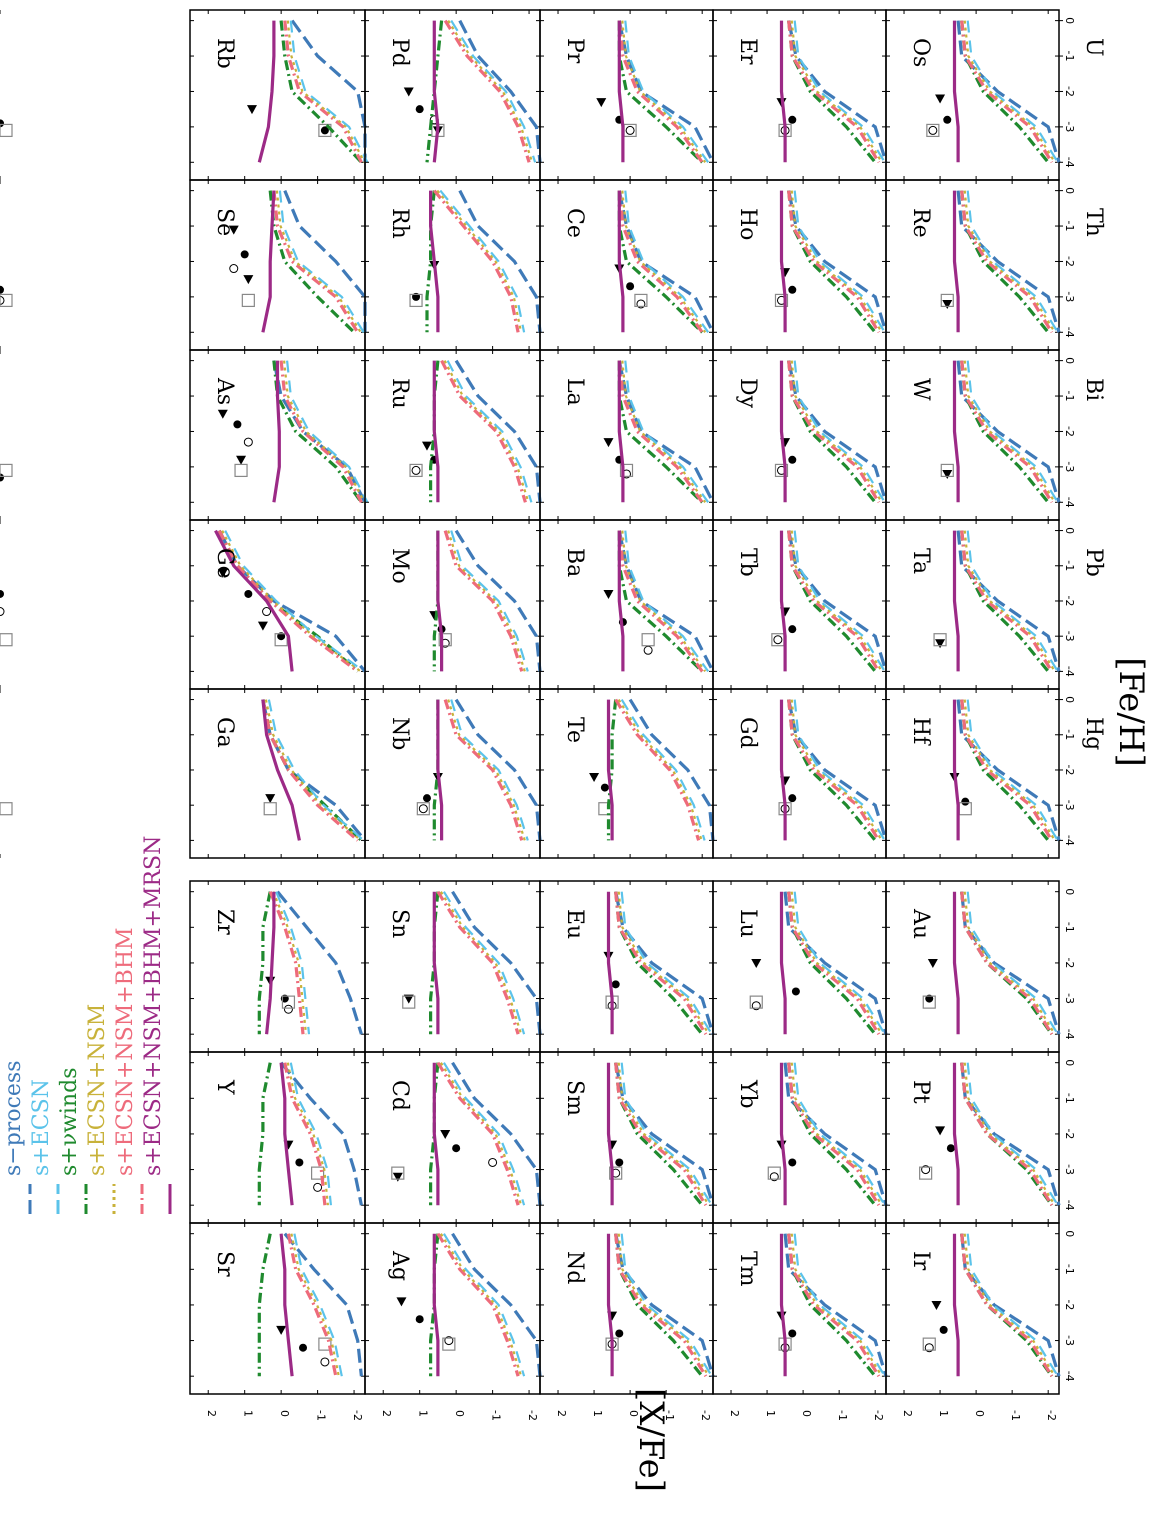  I want to click on x-axis-title: [Fe/H], so click(1131, 712).